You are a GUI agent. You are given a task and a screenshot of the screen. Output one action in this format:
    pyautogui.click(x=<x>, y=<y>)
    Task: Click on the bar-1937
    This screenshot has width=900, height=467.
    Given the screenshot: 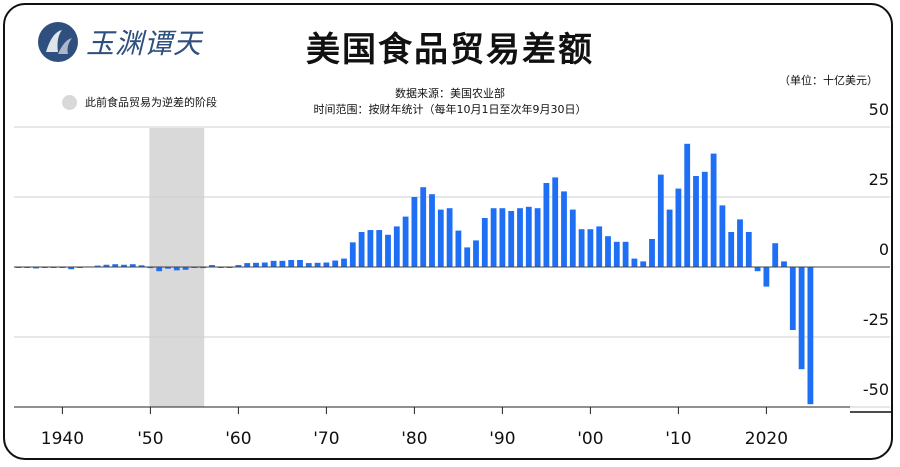 What is the action you would take?
    pyautogui.click(x=36, y=268)
    